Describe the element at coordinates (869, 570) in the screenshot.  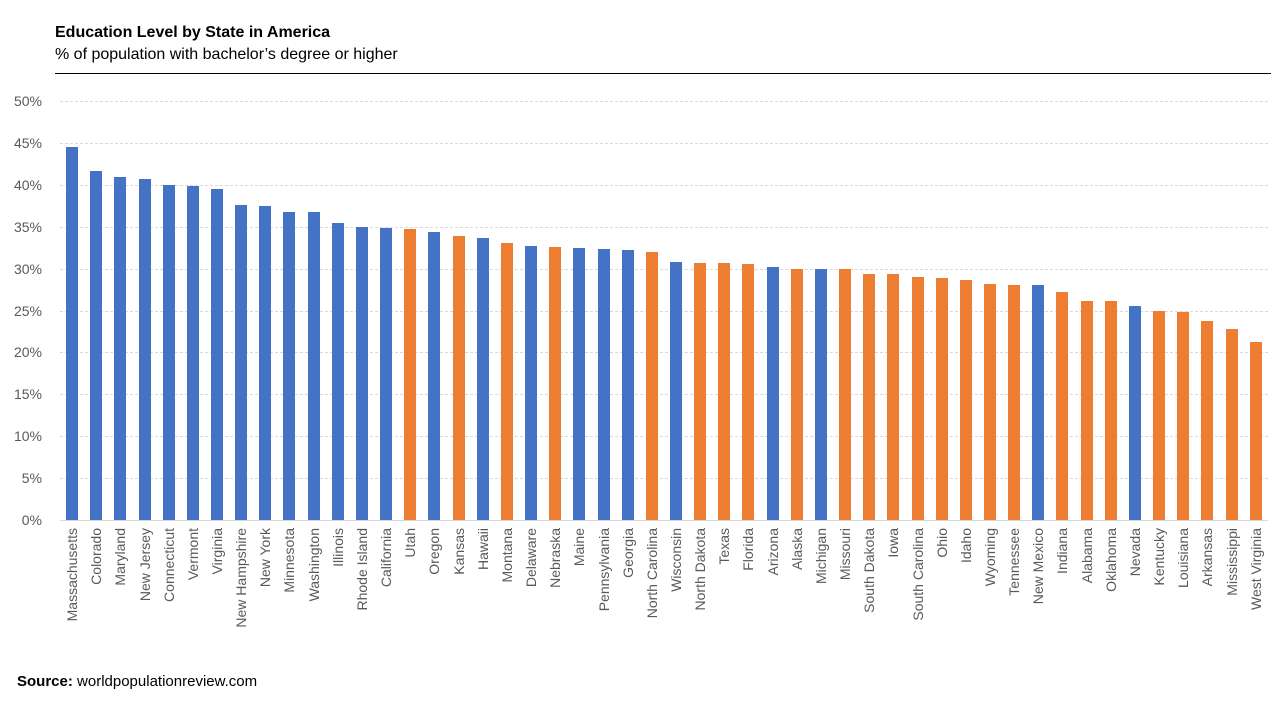
I see `x-axis-label-south-dakota: South Dakota` at that location.